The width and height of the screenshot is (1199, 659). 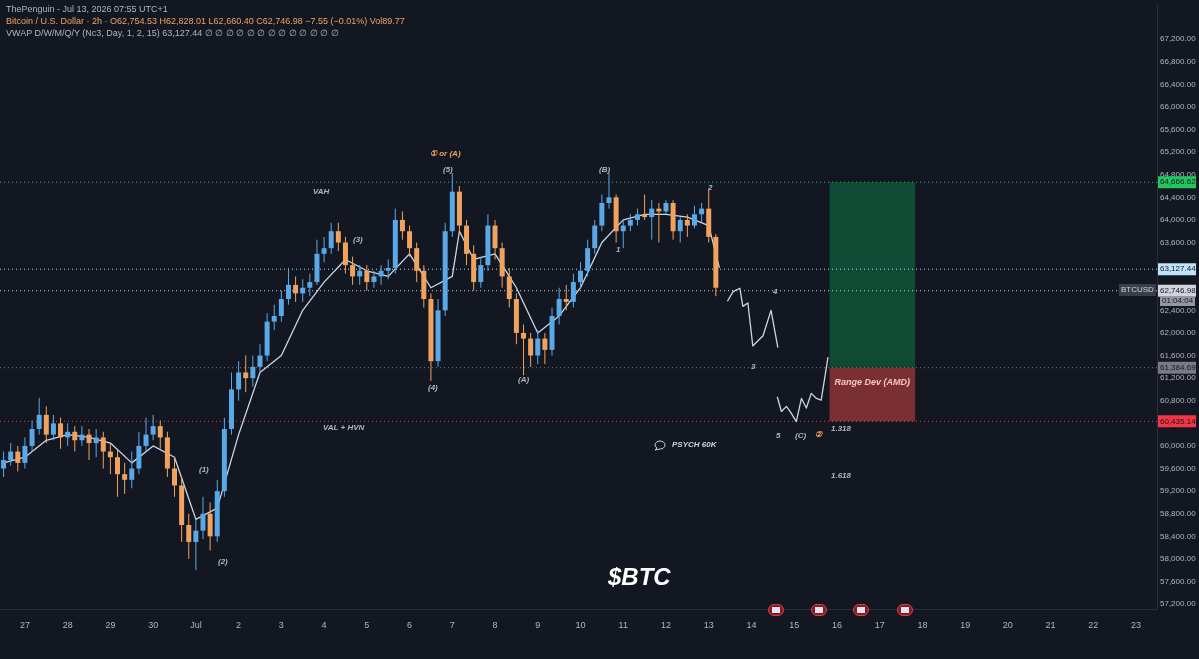 I want to click on annotation: (1), so click(x=204, y=470).